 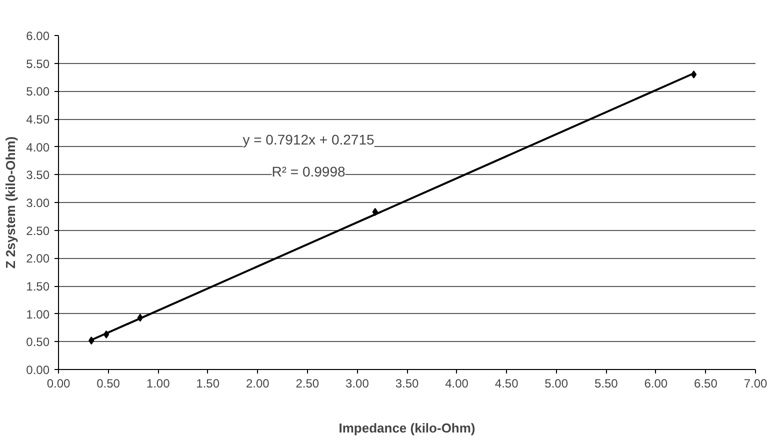 I want to click on y-tick-label: 5.50, so click(x=38, y=63).